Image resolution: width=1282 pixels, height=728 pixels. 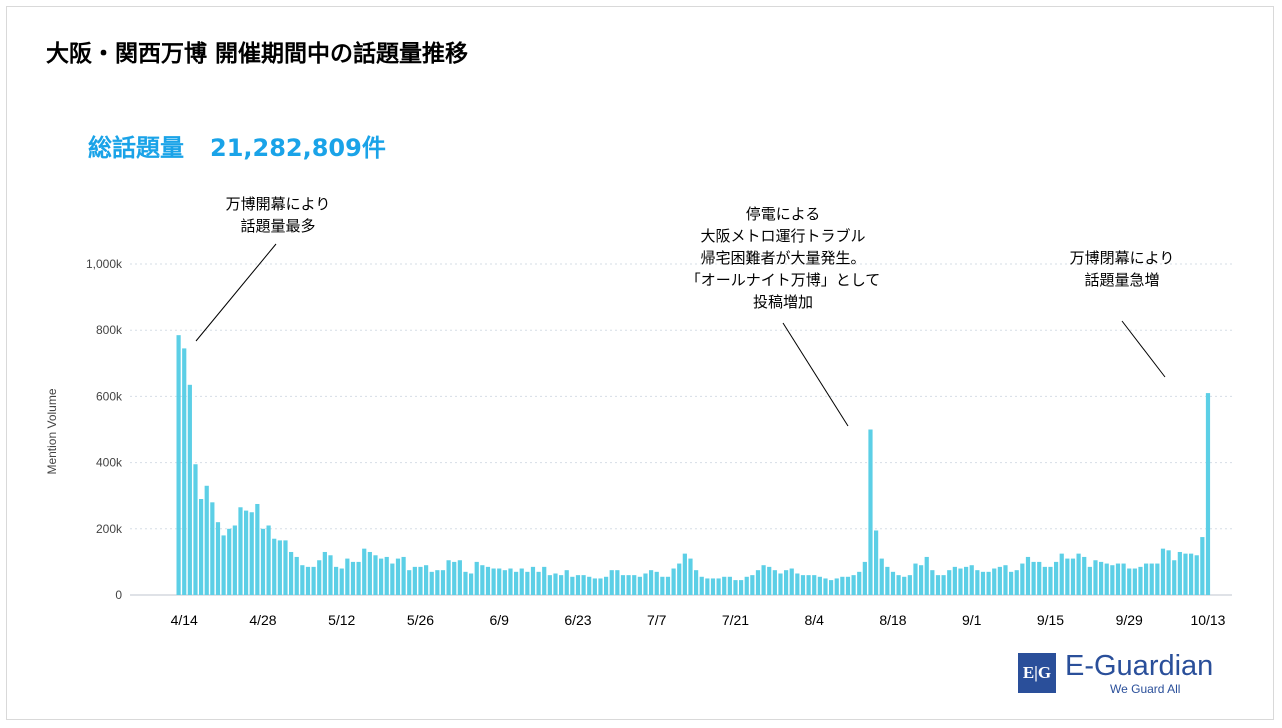 What do you see at coordinates (420, 620) in the screenshot?
I see `x-tick-label: 5/26` at bounding box center [420, 620].